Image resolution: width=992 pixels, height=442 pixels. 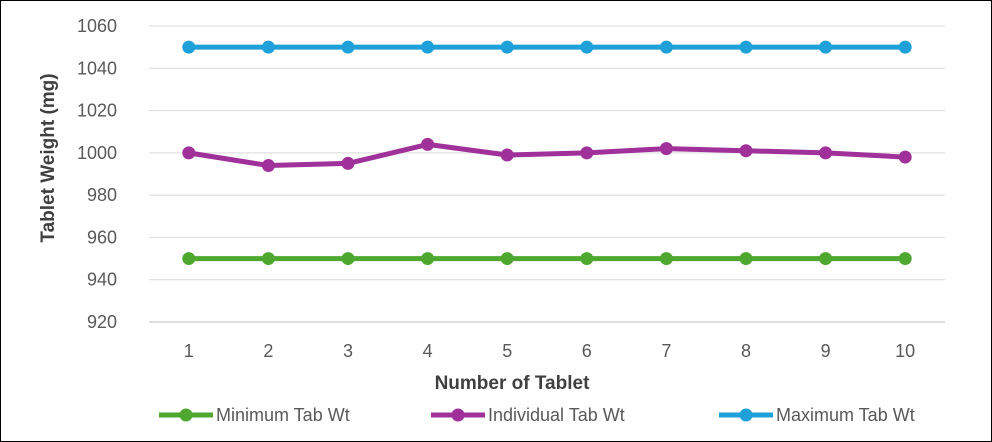 I want to click on x-axis-tick-labels: 1 2 3 4 5 6 7 8 9 10, so click(x=549, y=351).